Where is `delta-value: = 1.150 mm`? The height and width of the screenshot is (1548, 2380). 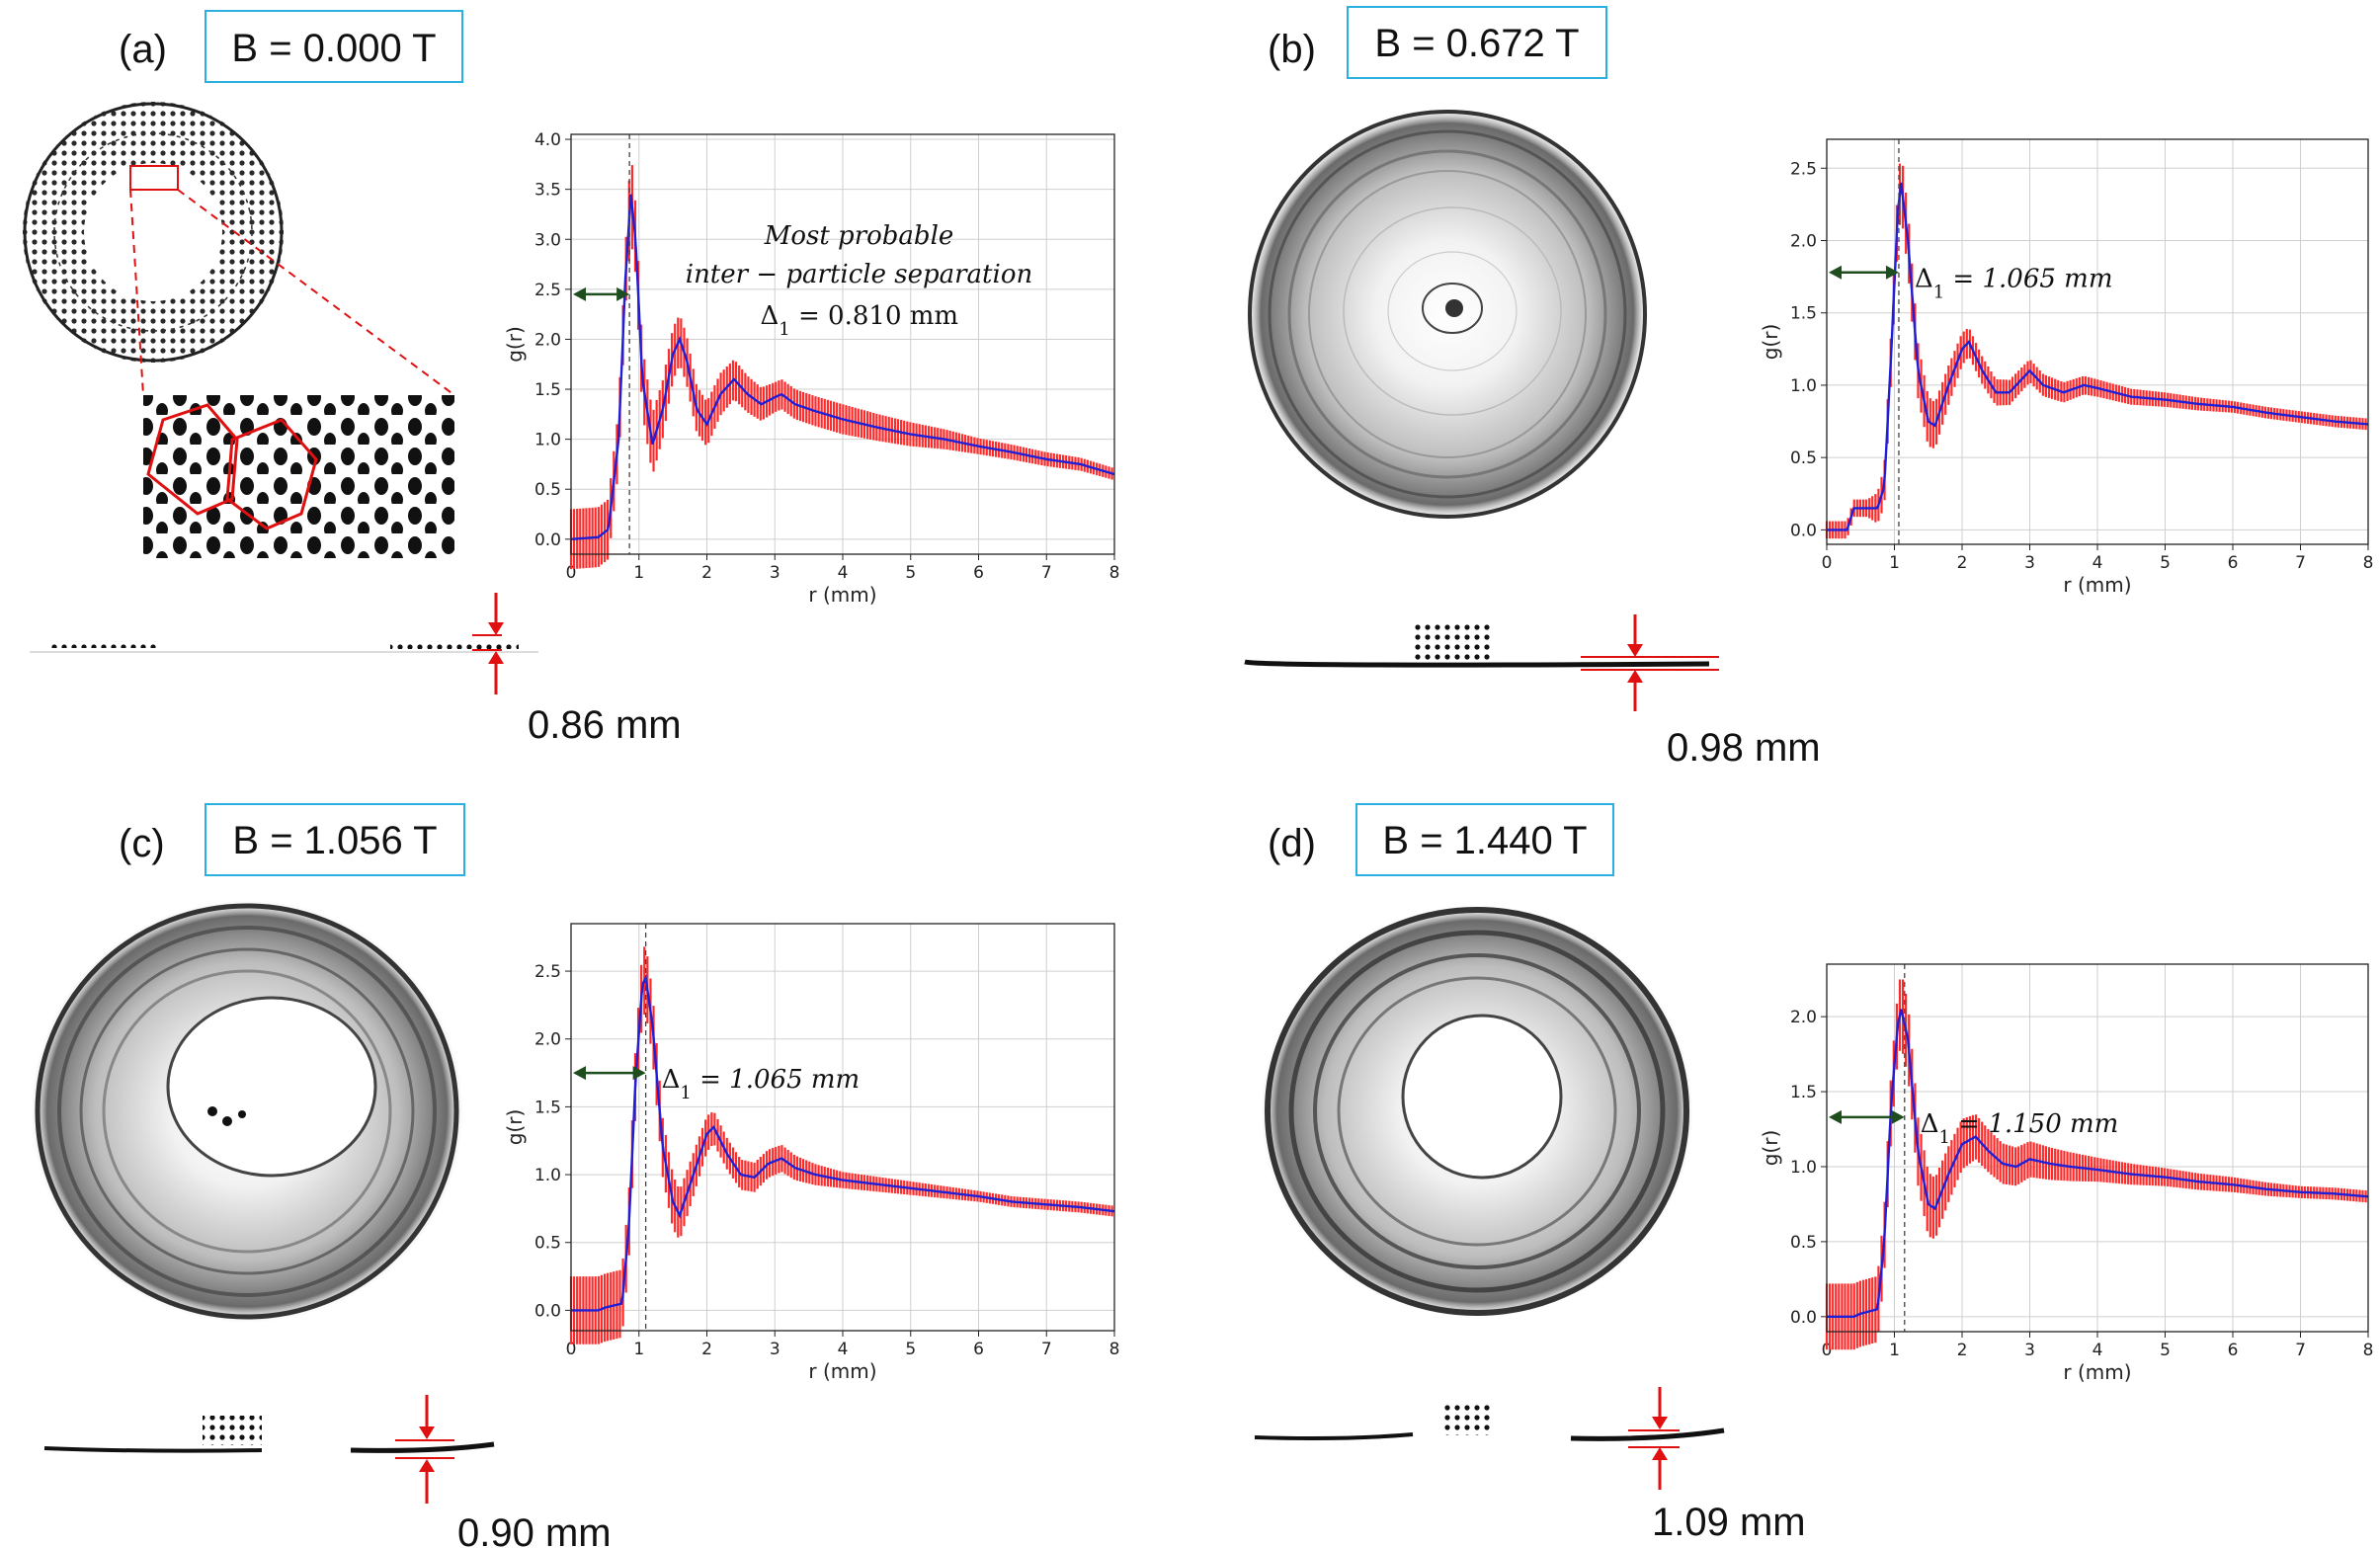 delta-value: = 1.150 mm is located at coordinates (2034, 1124).